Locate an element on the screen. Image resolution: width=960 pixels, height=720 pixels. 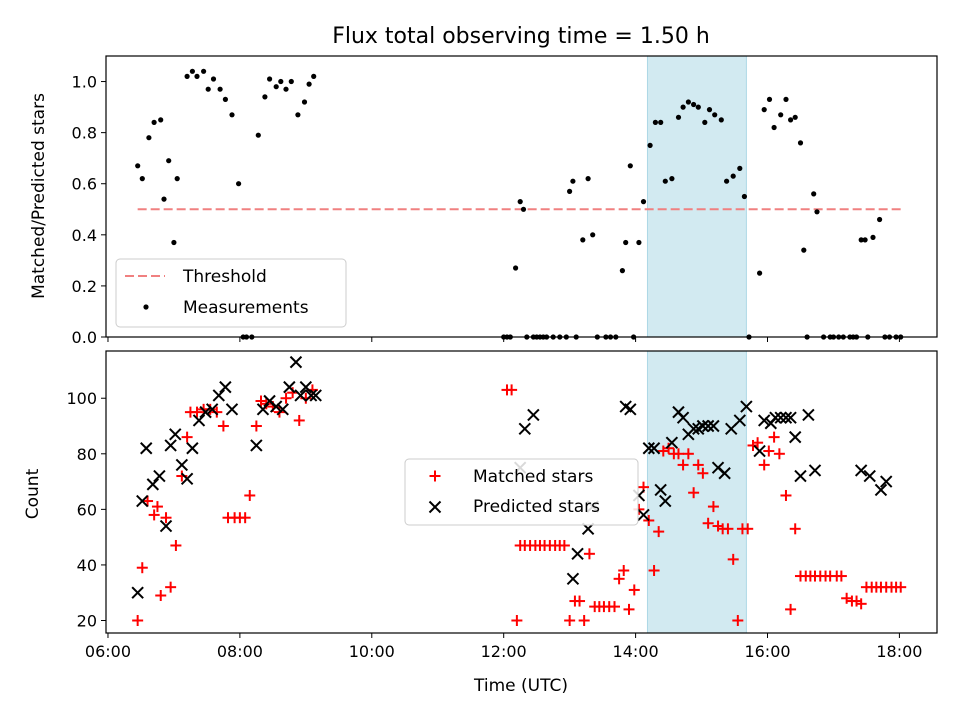
top-y-tick-label: 0.2 is located at coordinates (84, 286).